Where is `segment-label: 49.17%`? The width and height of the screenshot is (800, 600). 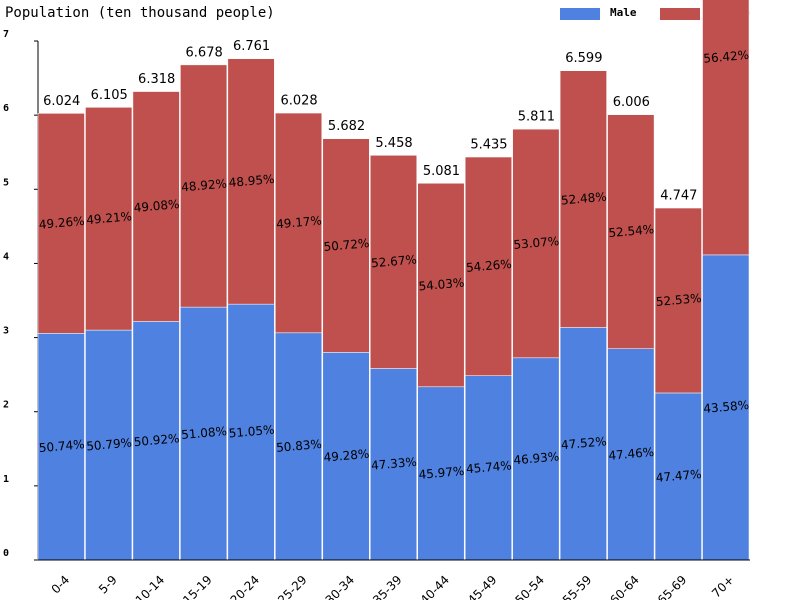
segment-label: 49.17% is located at coordinates (299, 222).